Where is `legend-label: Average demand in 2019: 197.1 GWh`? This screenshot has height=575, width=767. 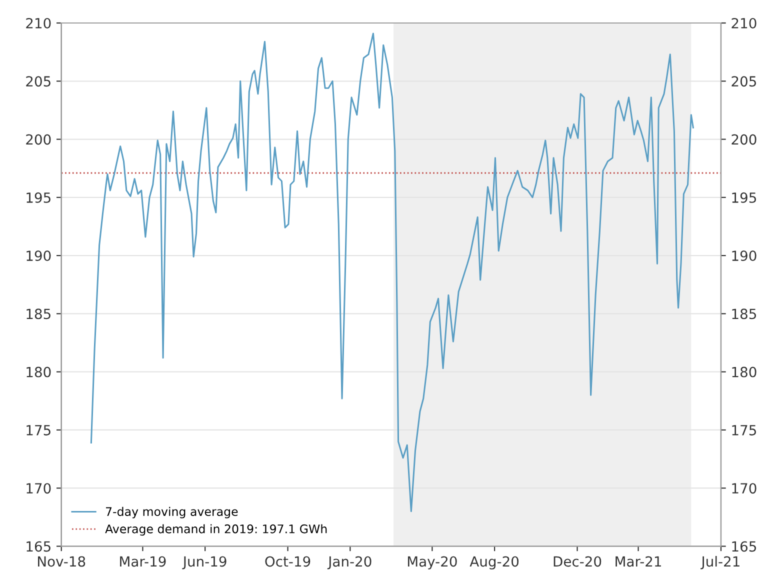
legend-label: Average demand in 2019: 197.1 GWh is located at coordinates (216, 530).